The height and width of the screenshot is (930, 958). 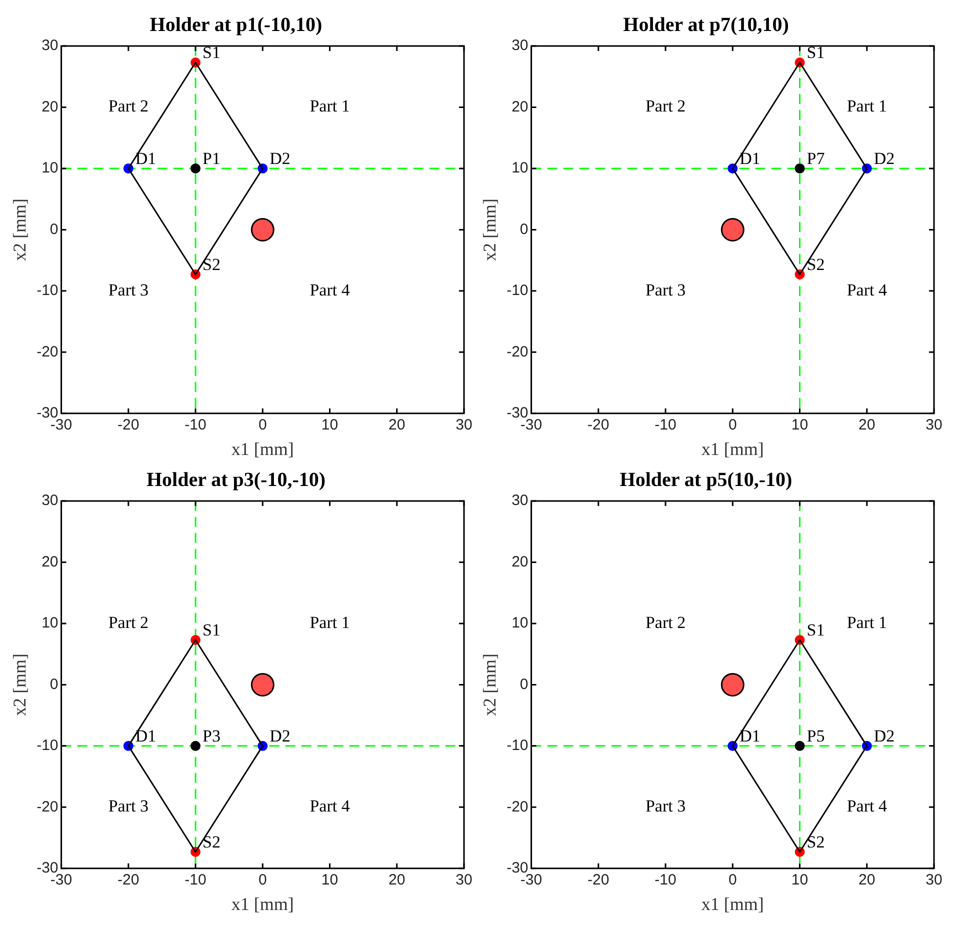 What do you see at coordinates (706, 480) in the screenshot?
I see `chart-title: Holder at p5(10,-10)` at bounding box center [706, 480].